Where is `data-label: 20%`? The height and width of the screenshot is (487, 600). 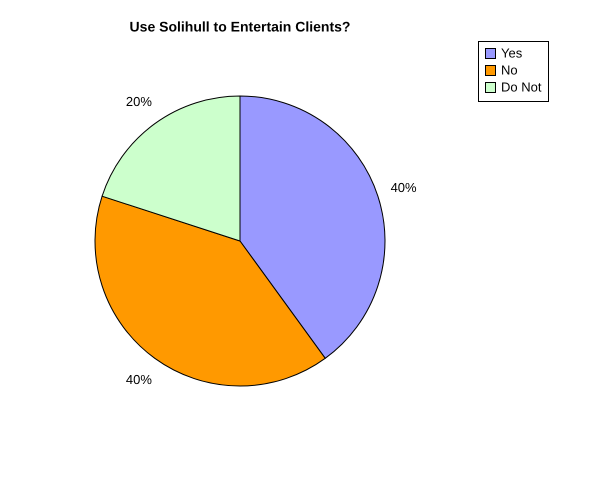 data-label: 20% is located at coordinates (139, 101).